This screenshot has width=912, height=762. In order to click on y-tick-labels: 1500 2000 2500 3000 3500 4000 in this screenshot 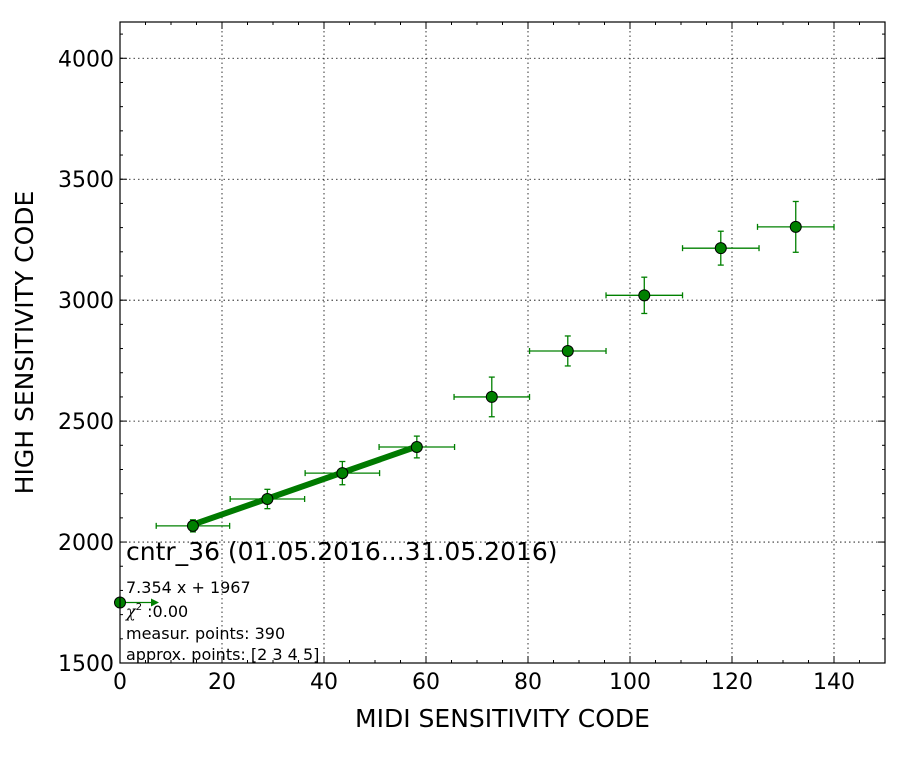, I will do `click(86, 362)`.